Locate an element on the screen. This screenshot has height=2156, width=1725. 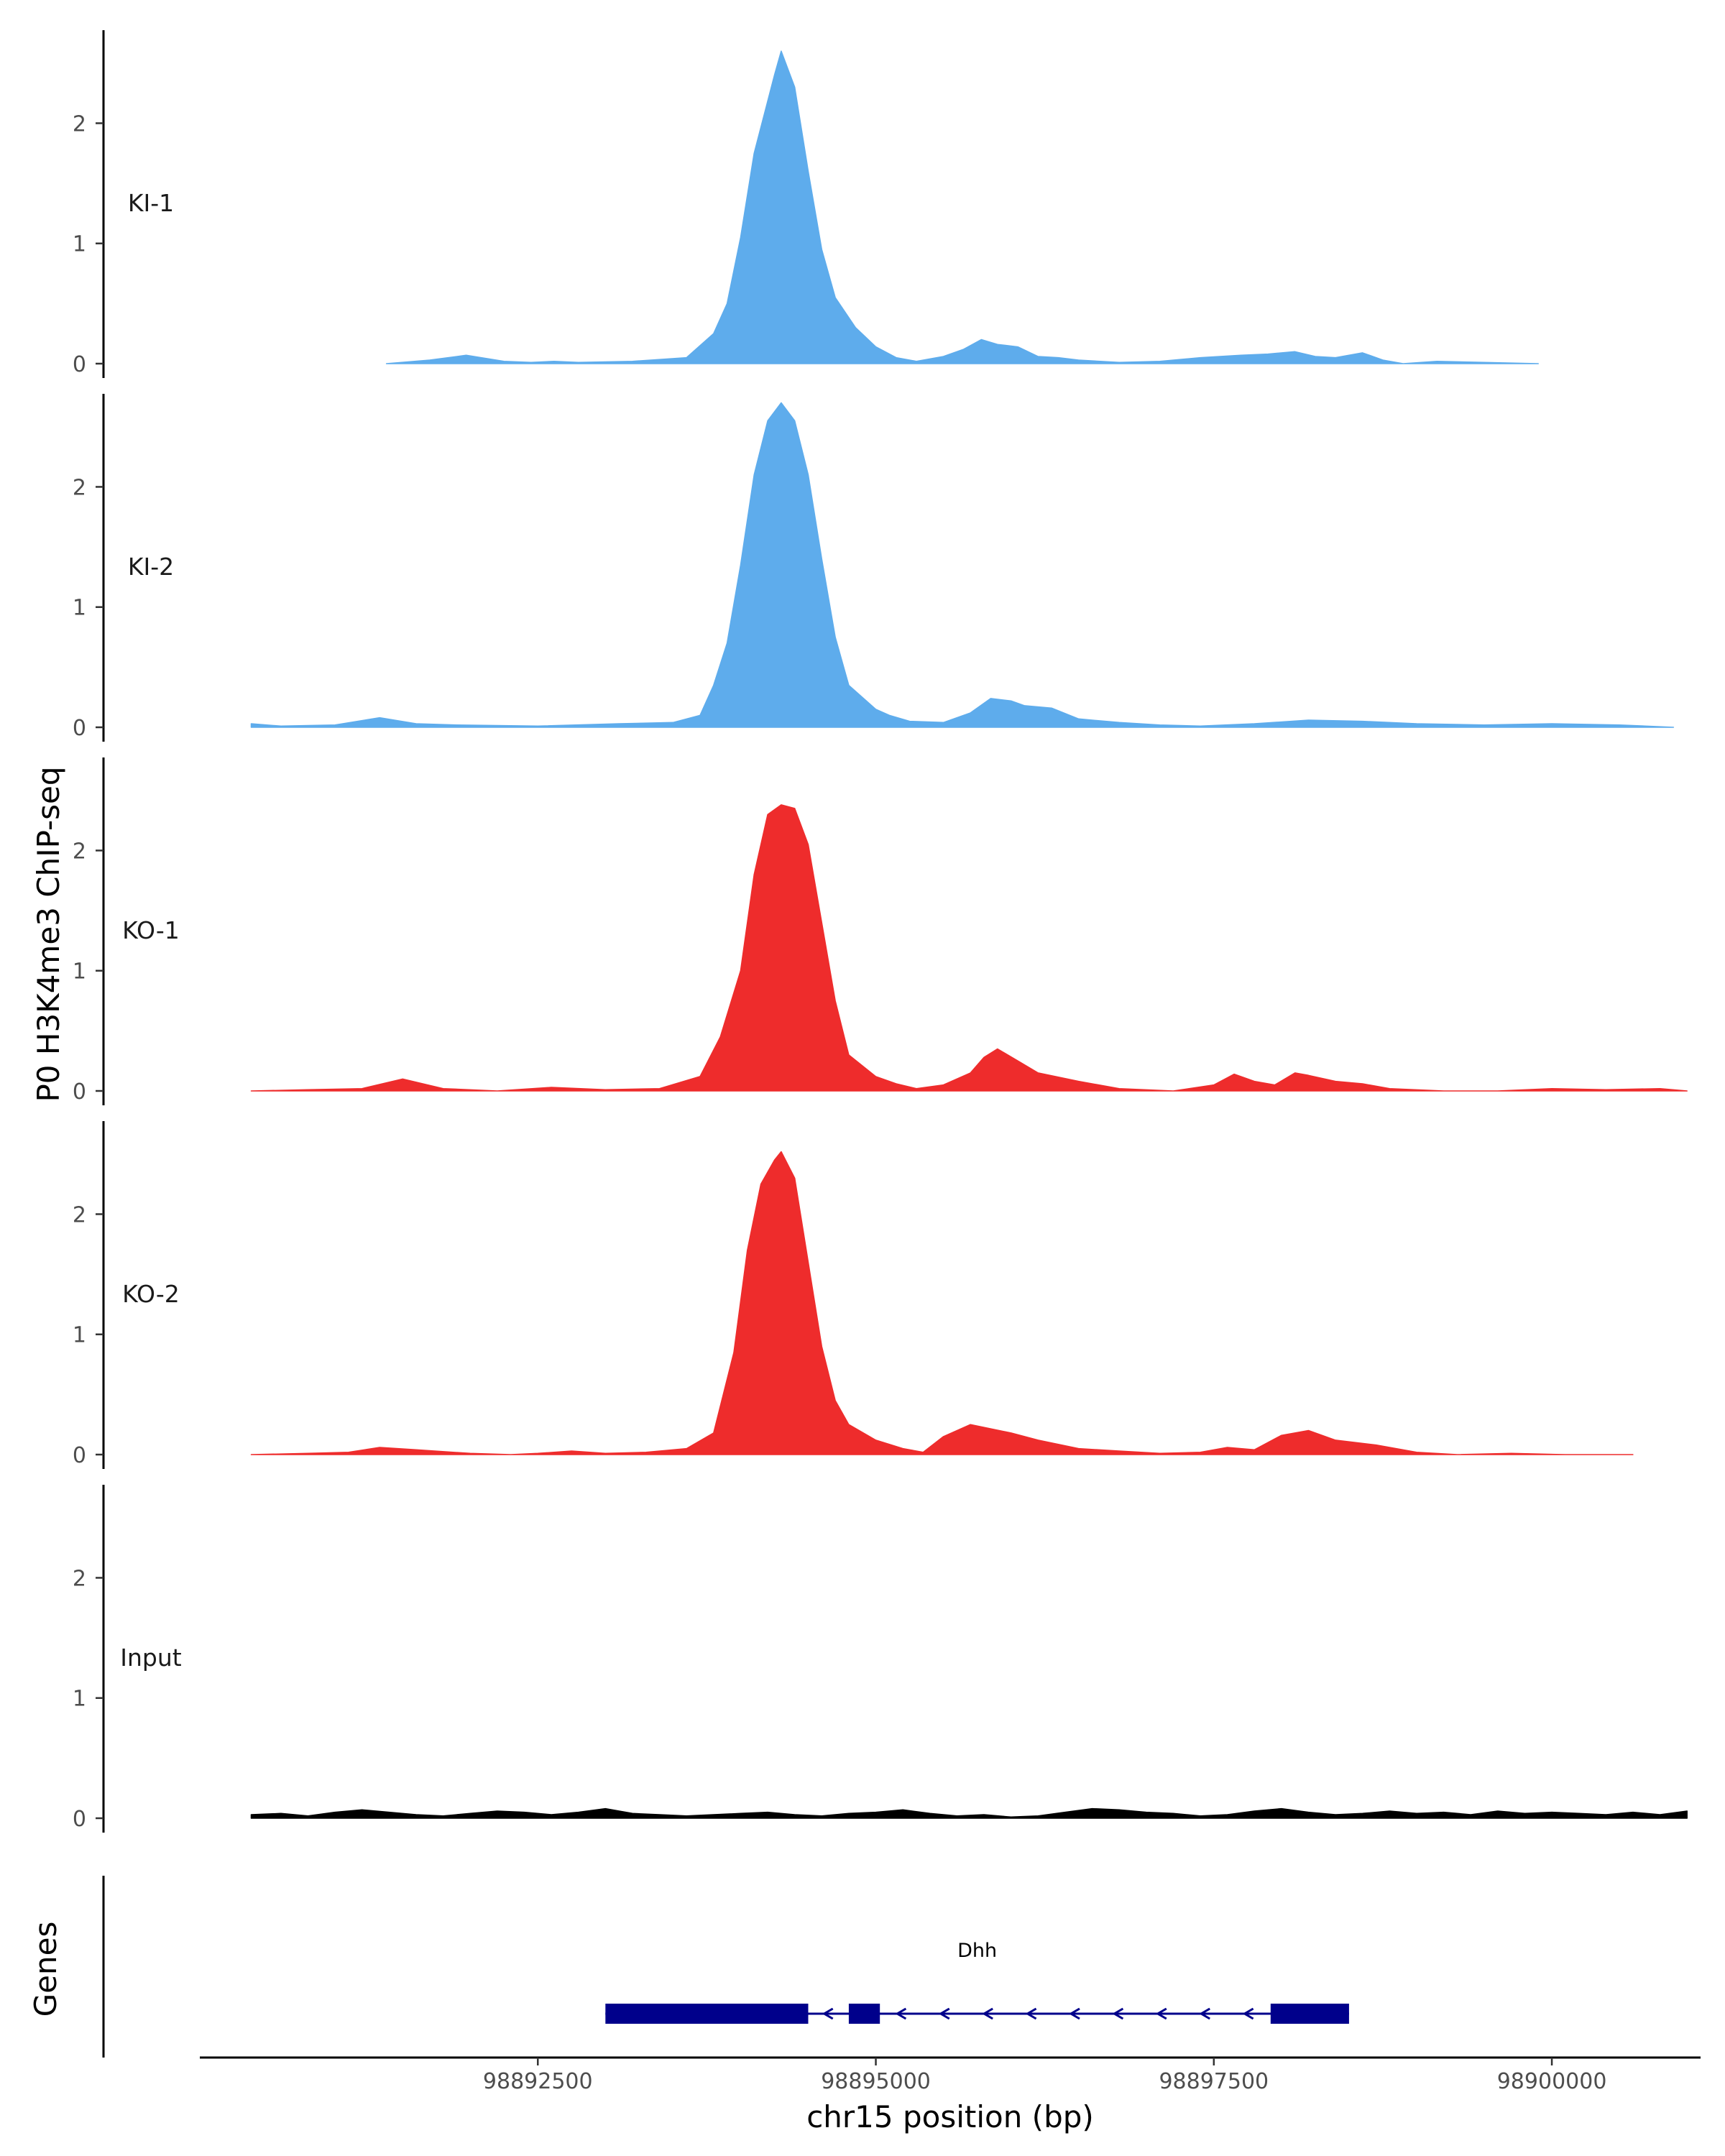
track-ki-2: 0 1 2 KI-2 is located at coordinates (874, 568).